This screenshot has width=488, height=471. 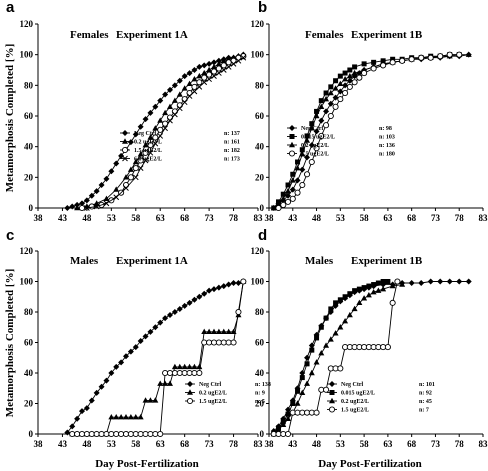 I want to click on x-tick-label: 53, so click(x=341, y=444).